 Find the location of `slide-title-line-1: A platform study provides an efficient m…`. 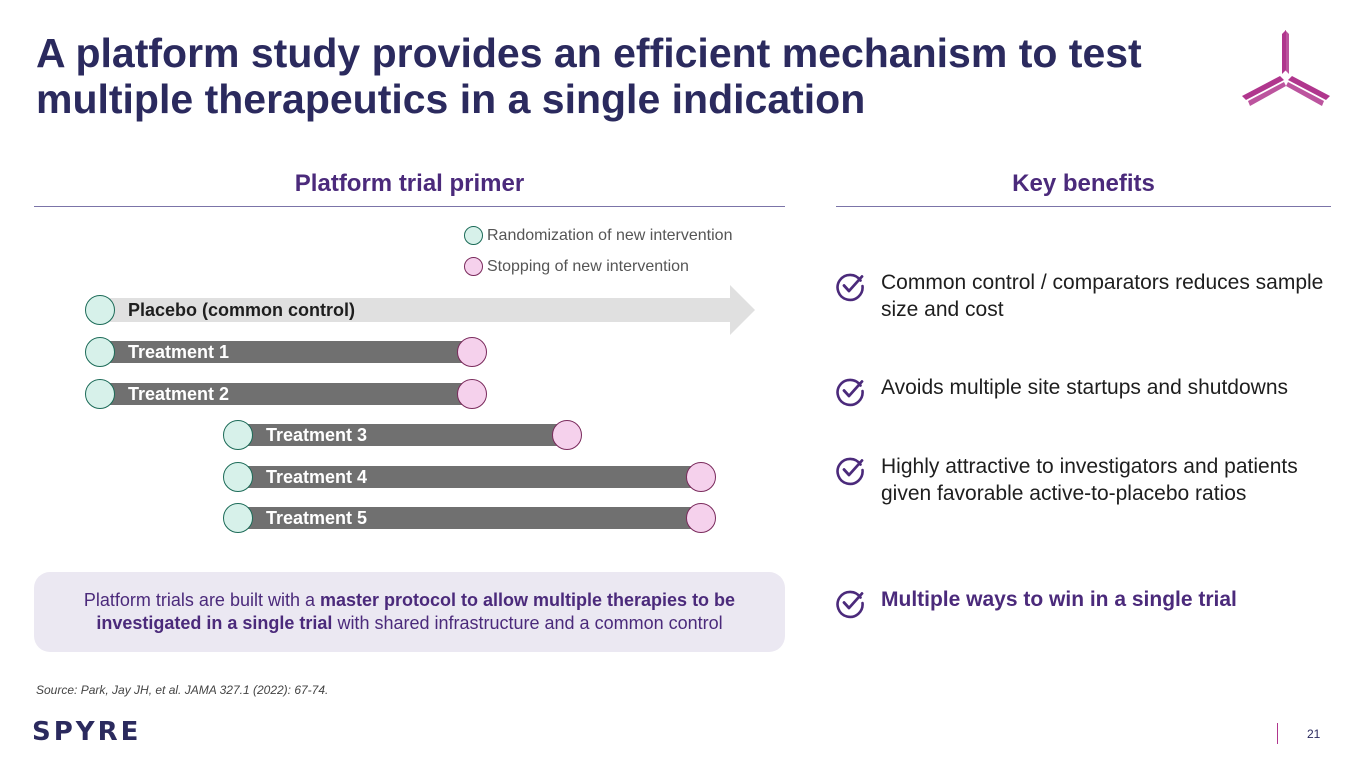

slide-title-line-1: A platform study provides an efficient m… is located at coordinates (589, 53).